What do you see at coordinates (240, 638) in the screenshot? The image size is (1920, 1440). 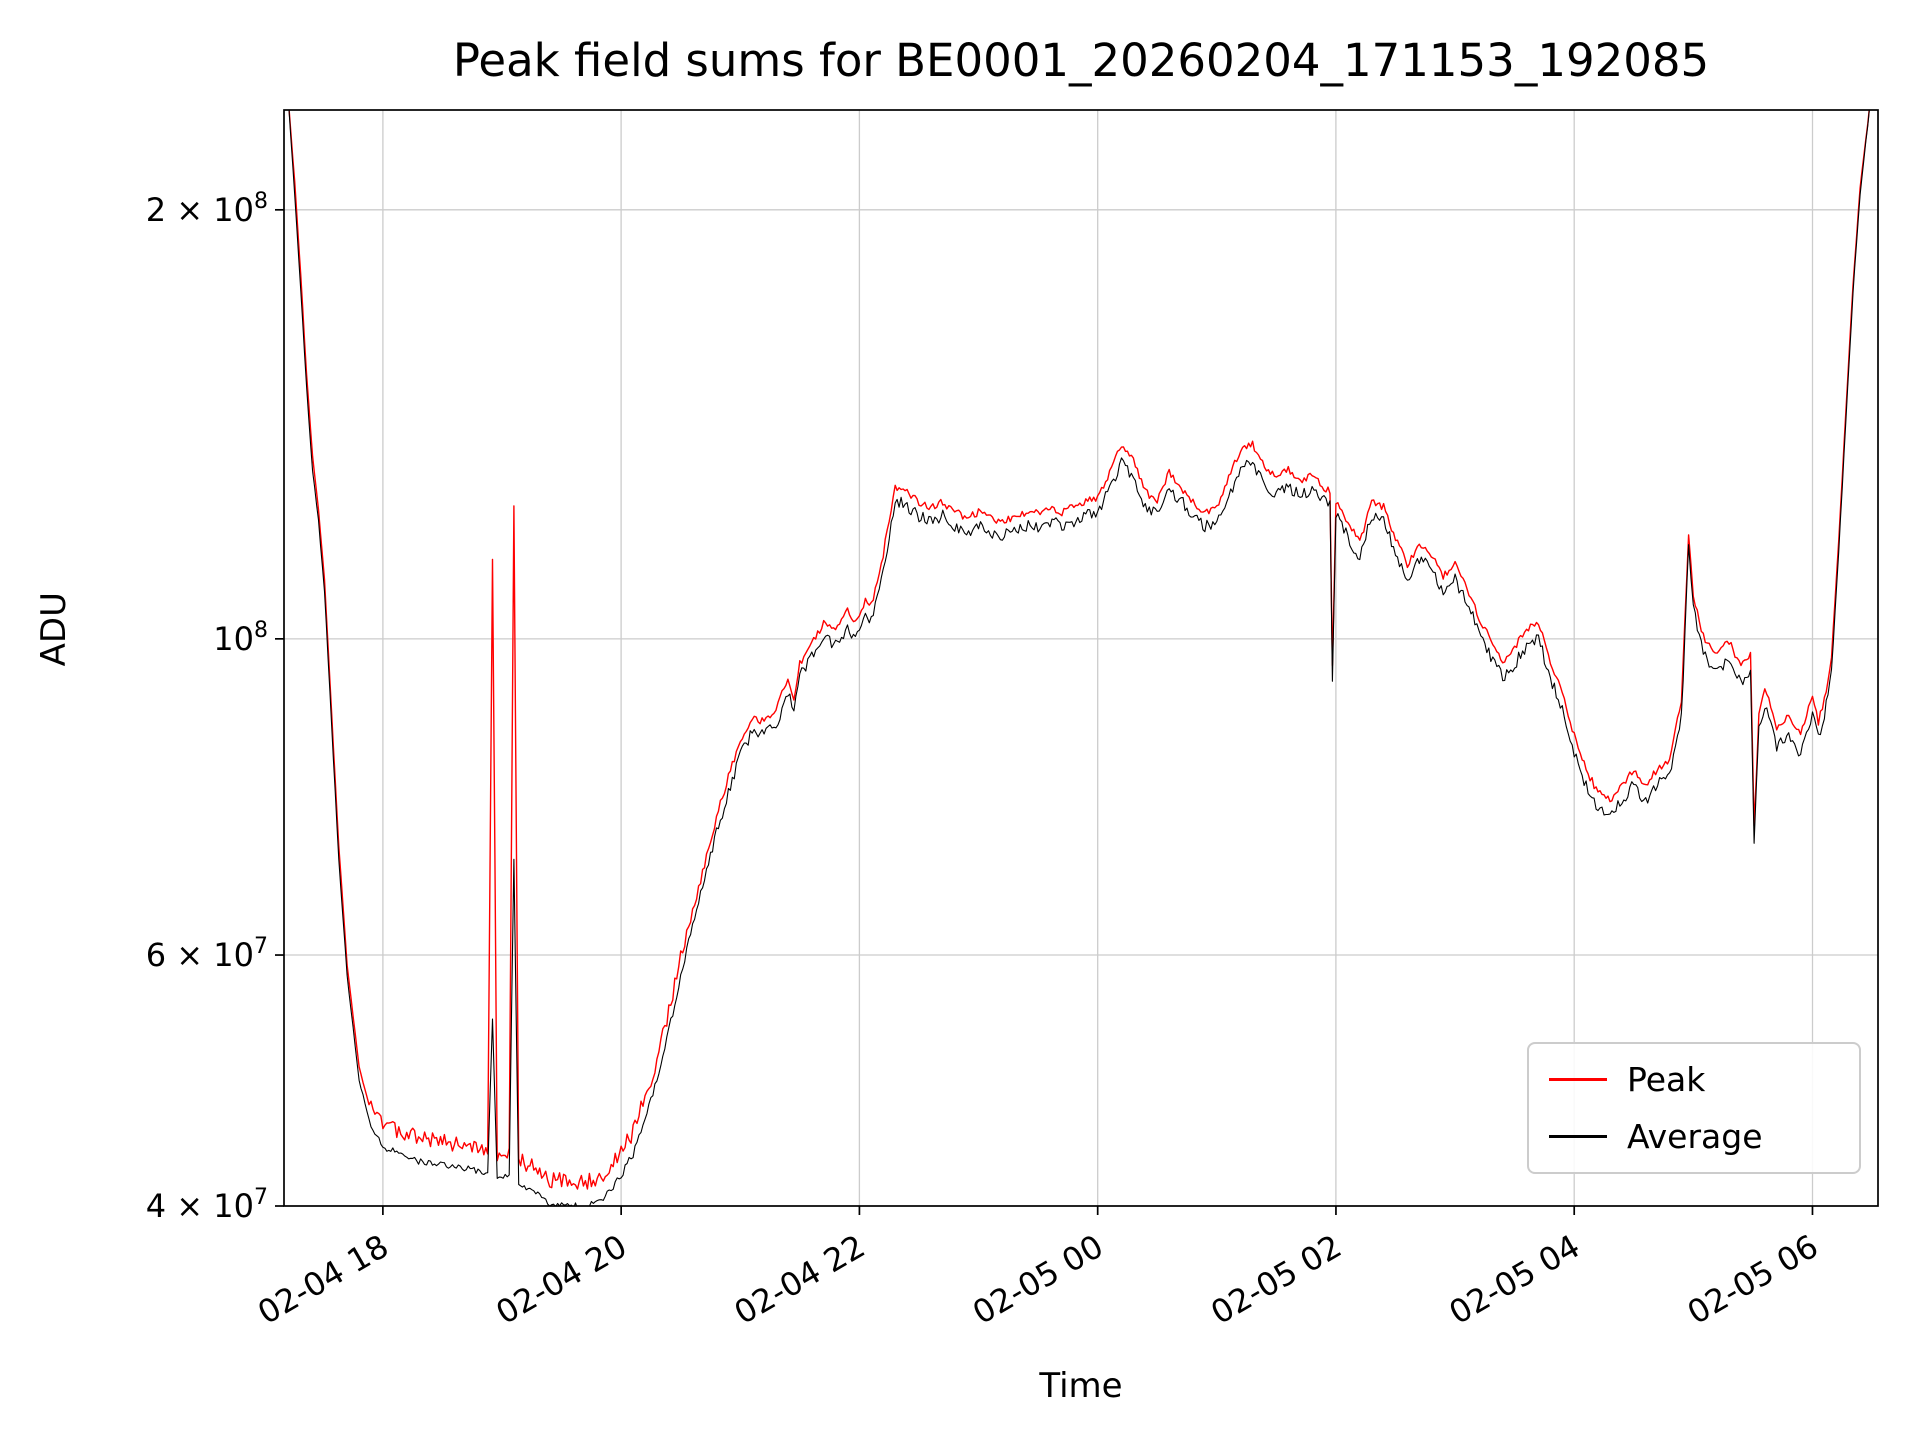 I see `y-tick-label: 108` at bounding box center [240, 638].